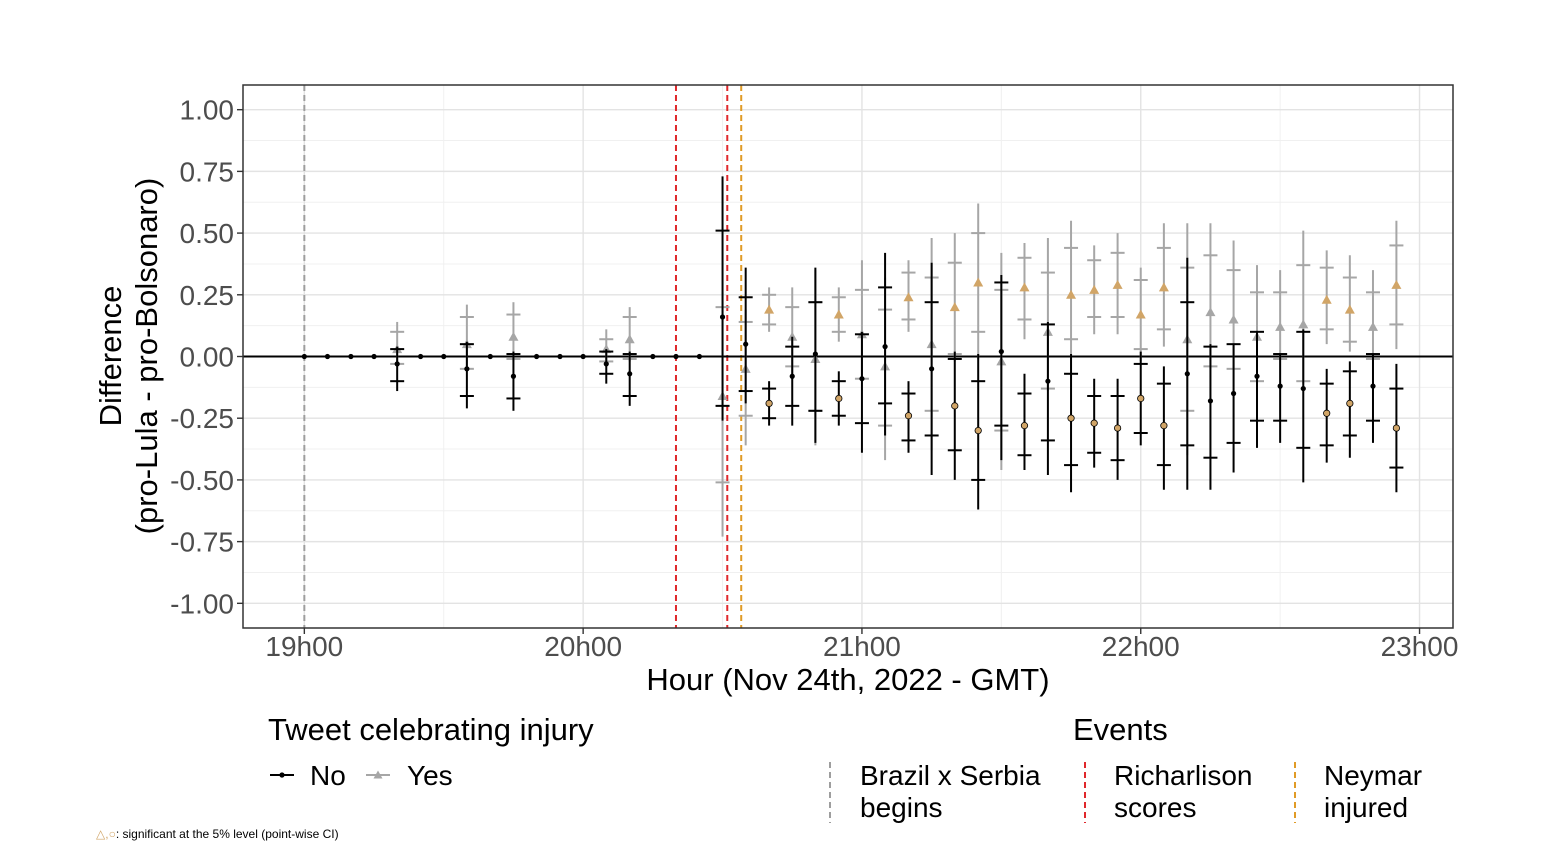 Image resolution: width=1568 pixels, height=868 pixels. I want to click on x-tick-label: 19h00, so click(304, 646).